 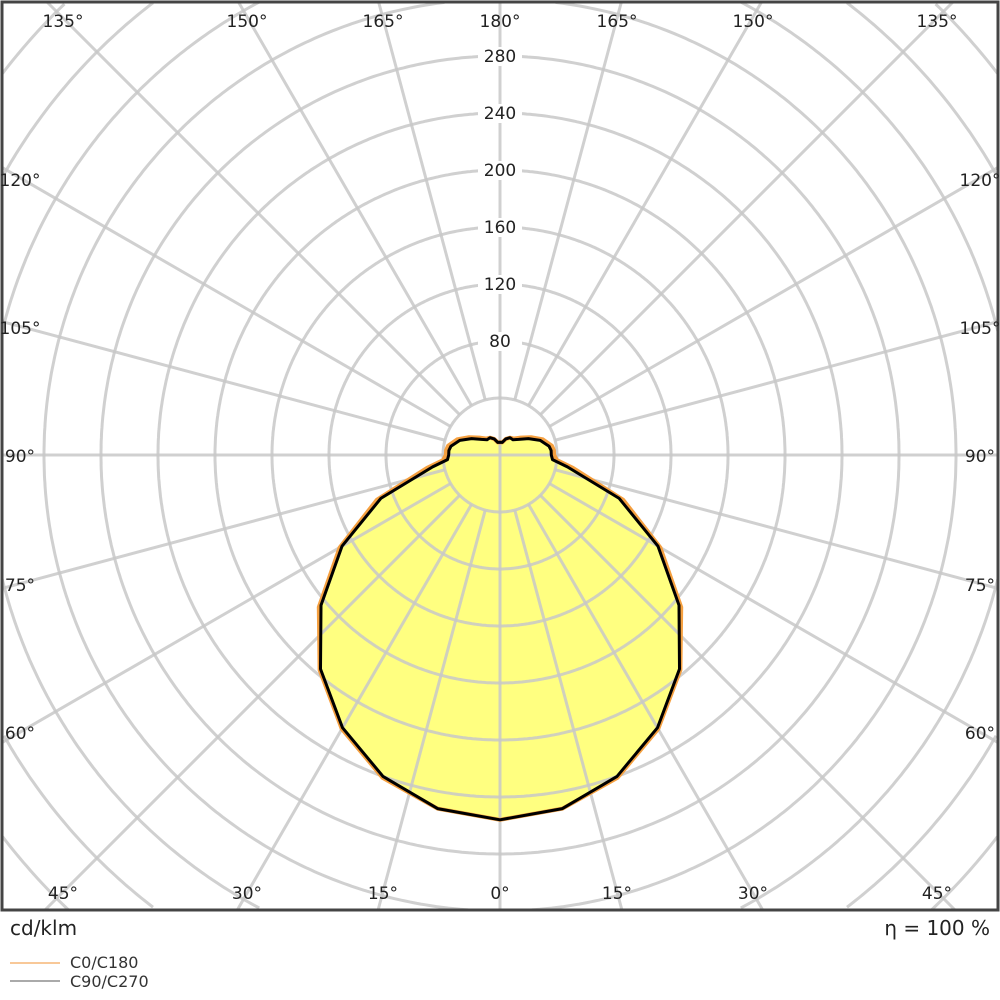 I want to click on angle-label-left-3: 75°, so click(x=20, y=586).